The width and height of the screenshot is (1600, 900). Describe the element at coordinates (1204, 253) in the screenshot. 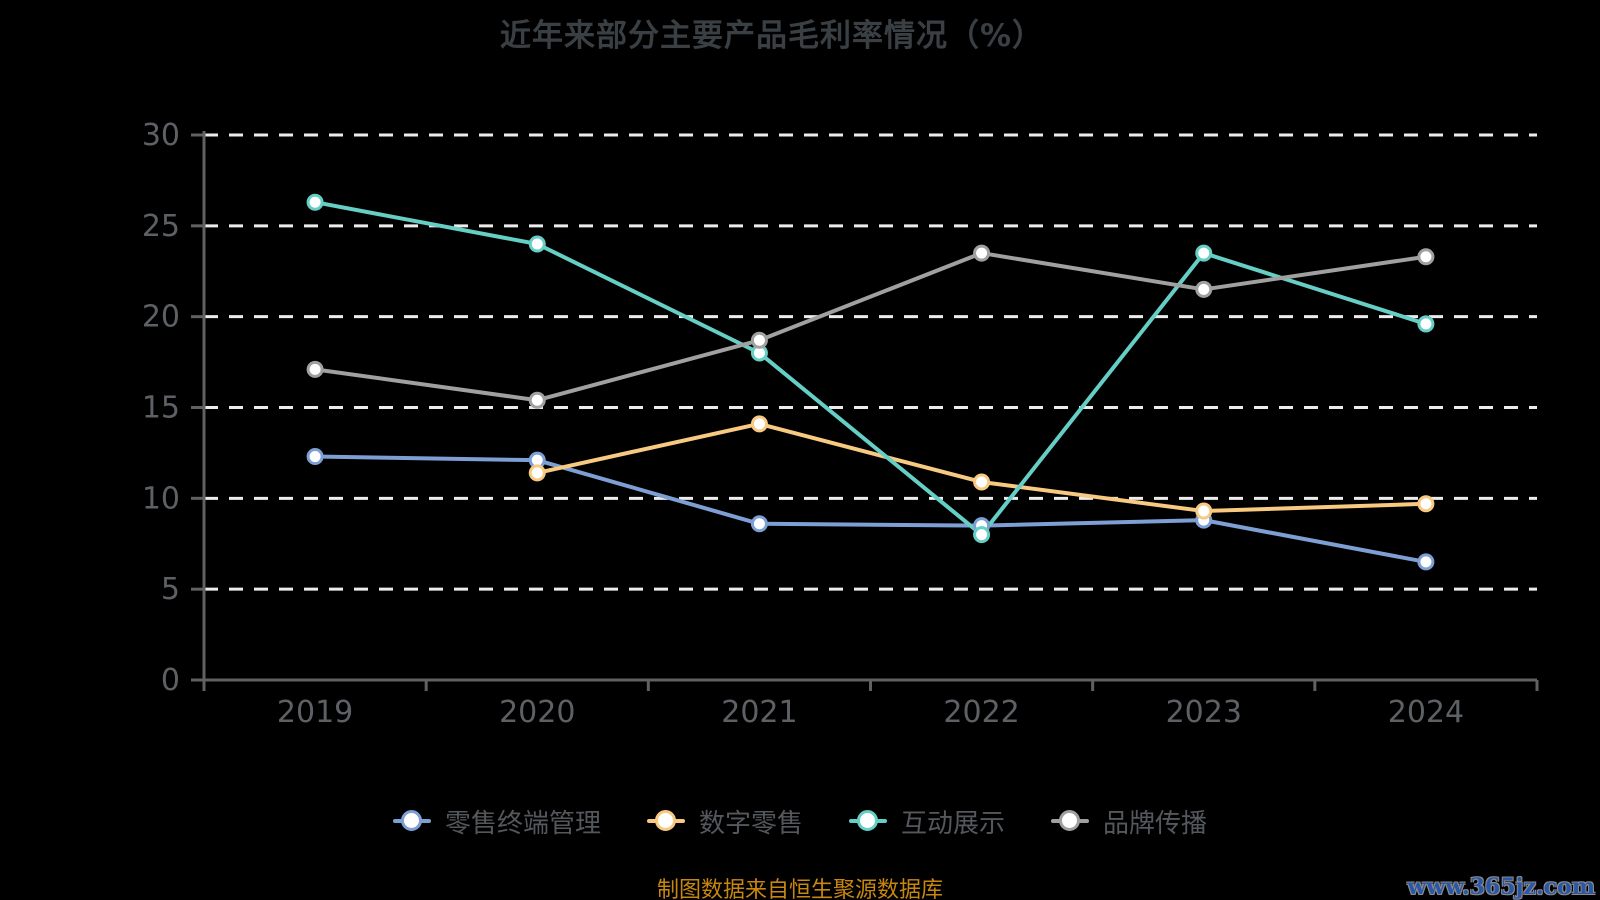

I see `data-point-2-2023` at that location.